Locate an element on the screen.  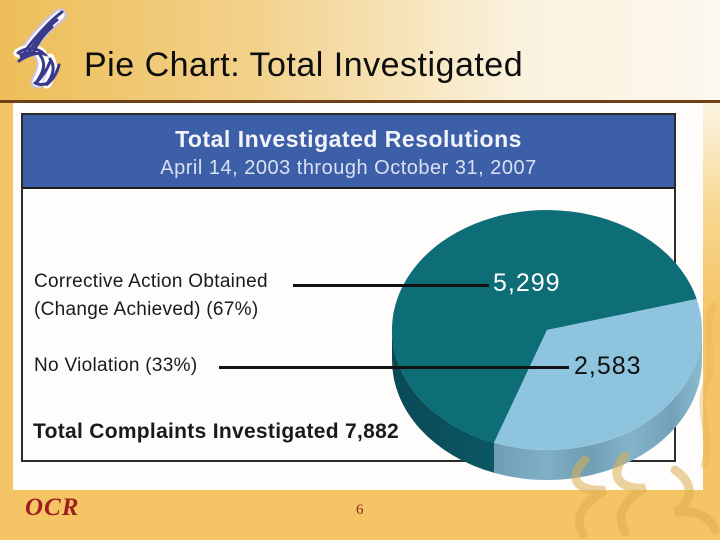
leader-line-no-violation is located at coordinates (394, 367).